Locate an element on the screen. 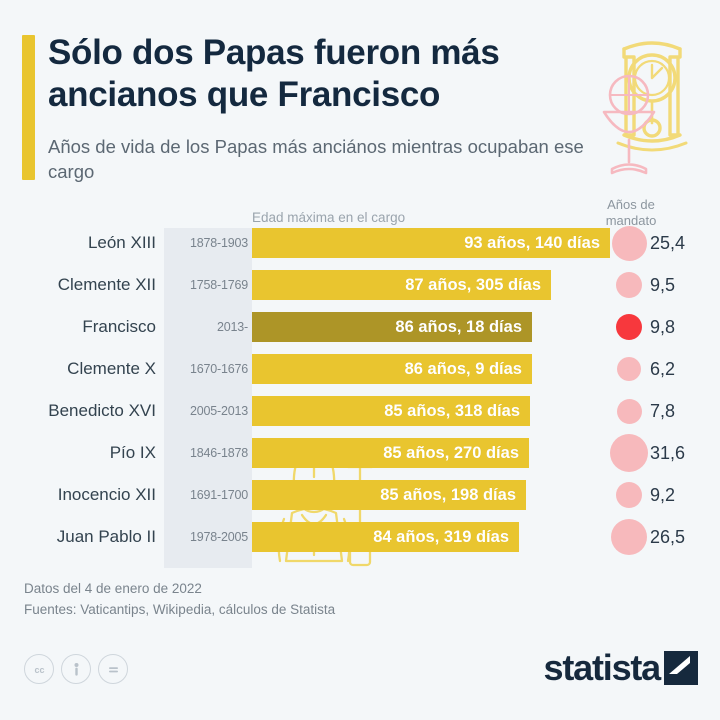 This screenshot has width=720, height=720. creative-commons-badges: cc is located at coordinates (76, 669).